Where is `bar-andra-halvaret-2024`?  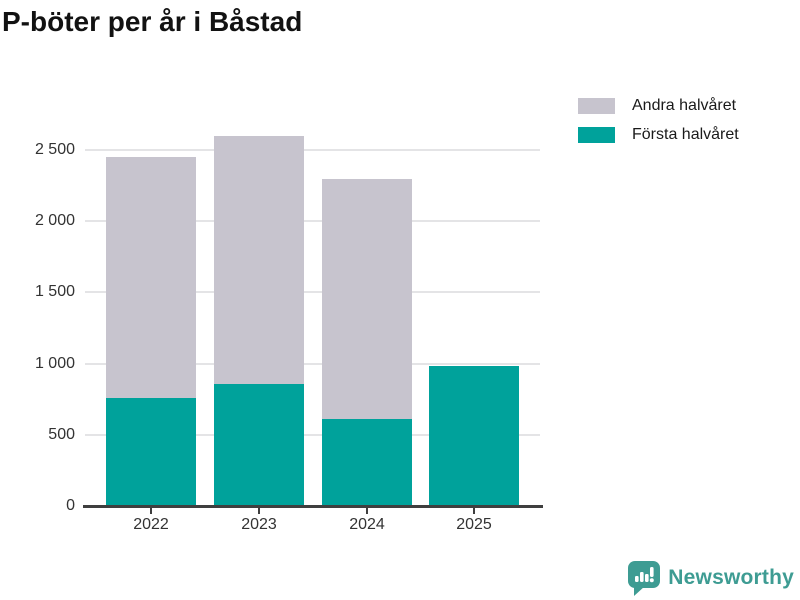 bar-andra-halvaret-2024 is located at coordinates (367, 299).